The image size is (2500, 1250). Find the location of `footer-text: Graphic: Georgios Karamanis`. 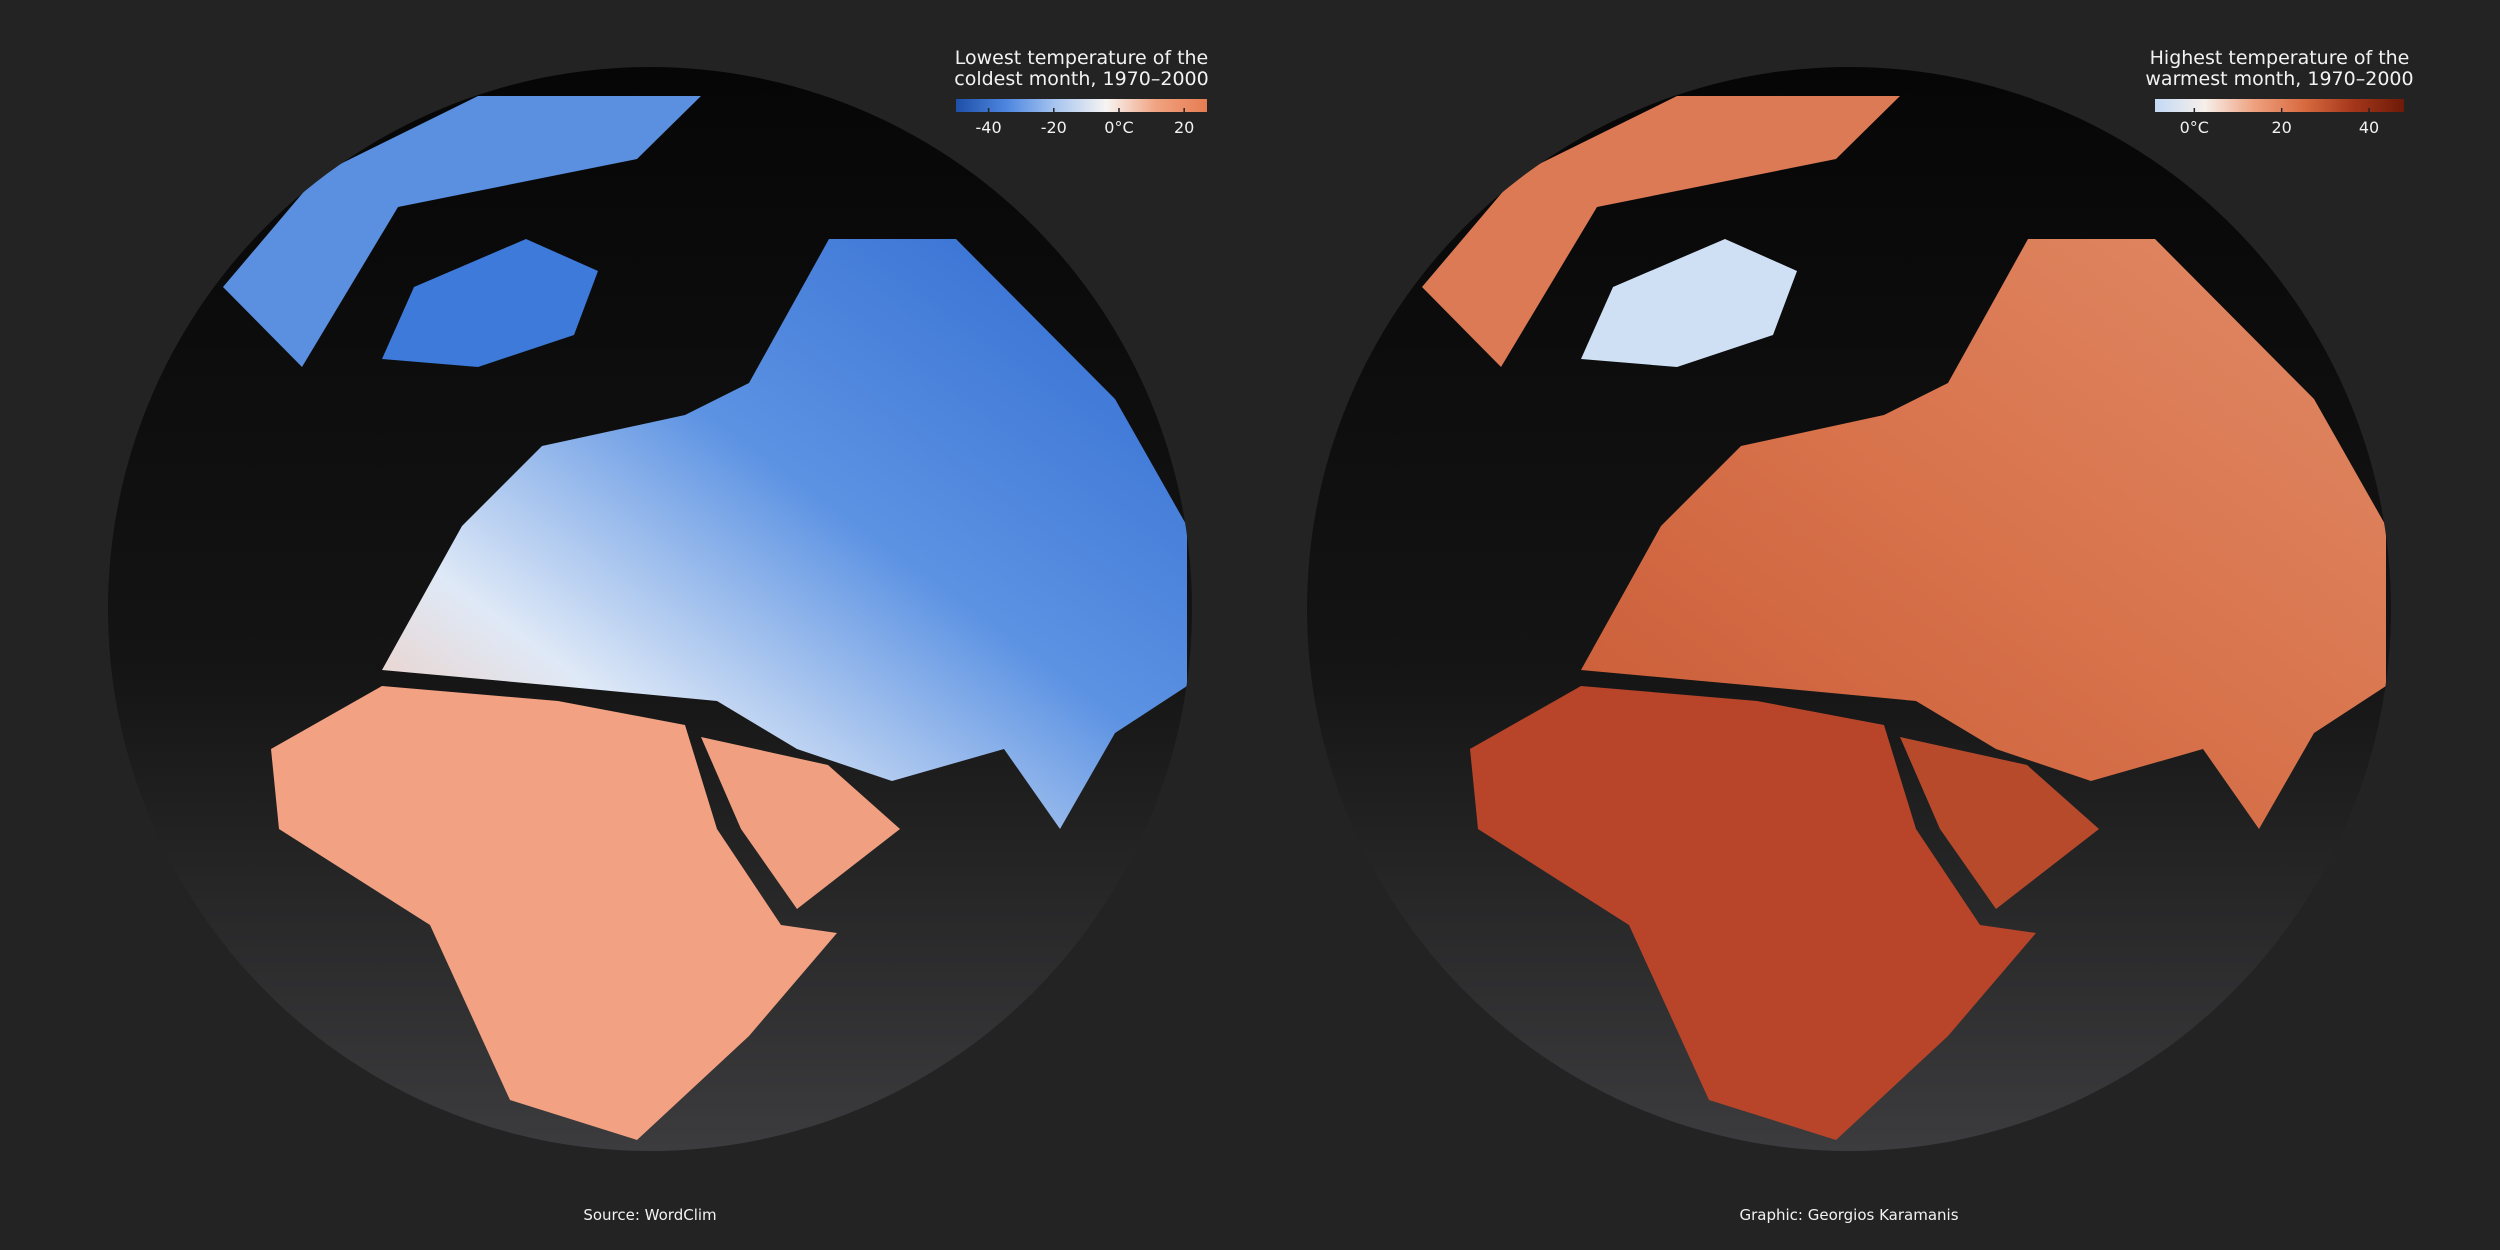

footer-text: Graphic: Georgios Karamanis is located at coordinates (1848, 1215).